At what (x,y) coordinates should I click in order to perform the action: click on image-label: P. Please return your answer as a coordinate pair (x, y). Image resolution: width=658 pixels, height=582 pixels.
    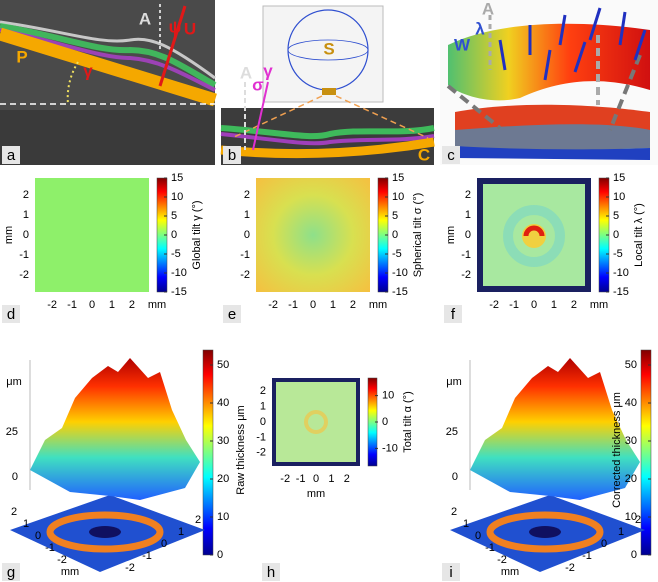
    Looking at the image, I should click on (21, 56).